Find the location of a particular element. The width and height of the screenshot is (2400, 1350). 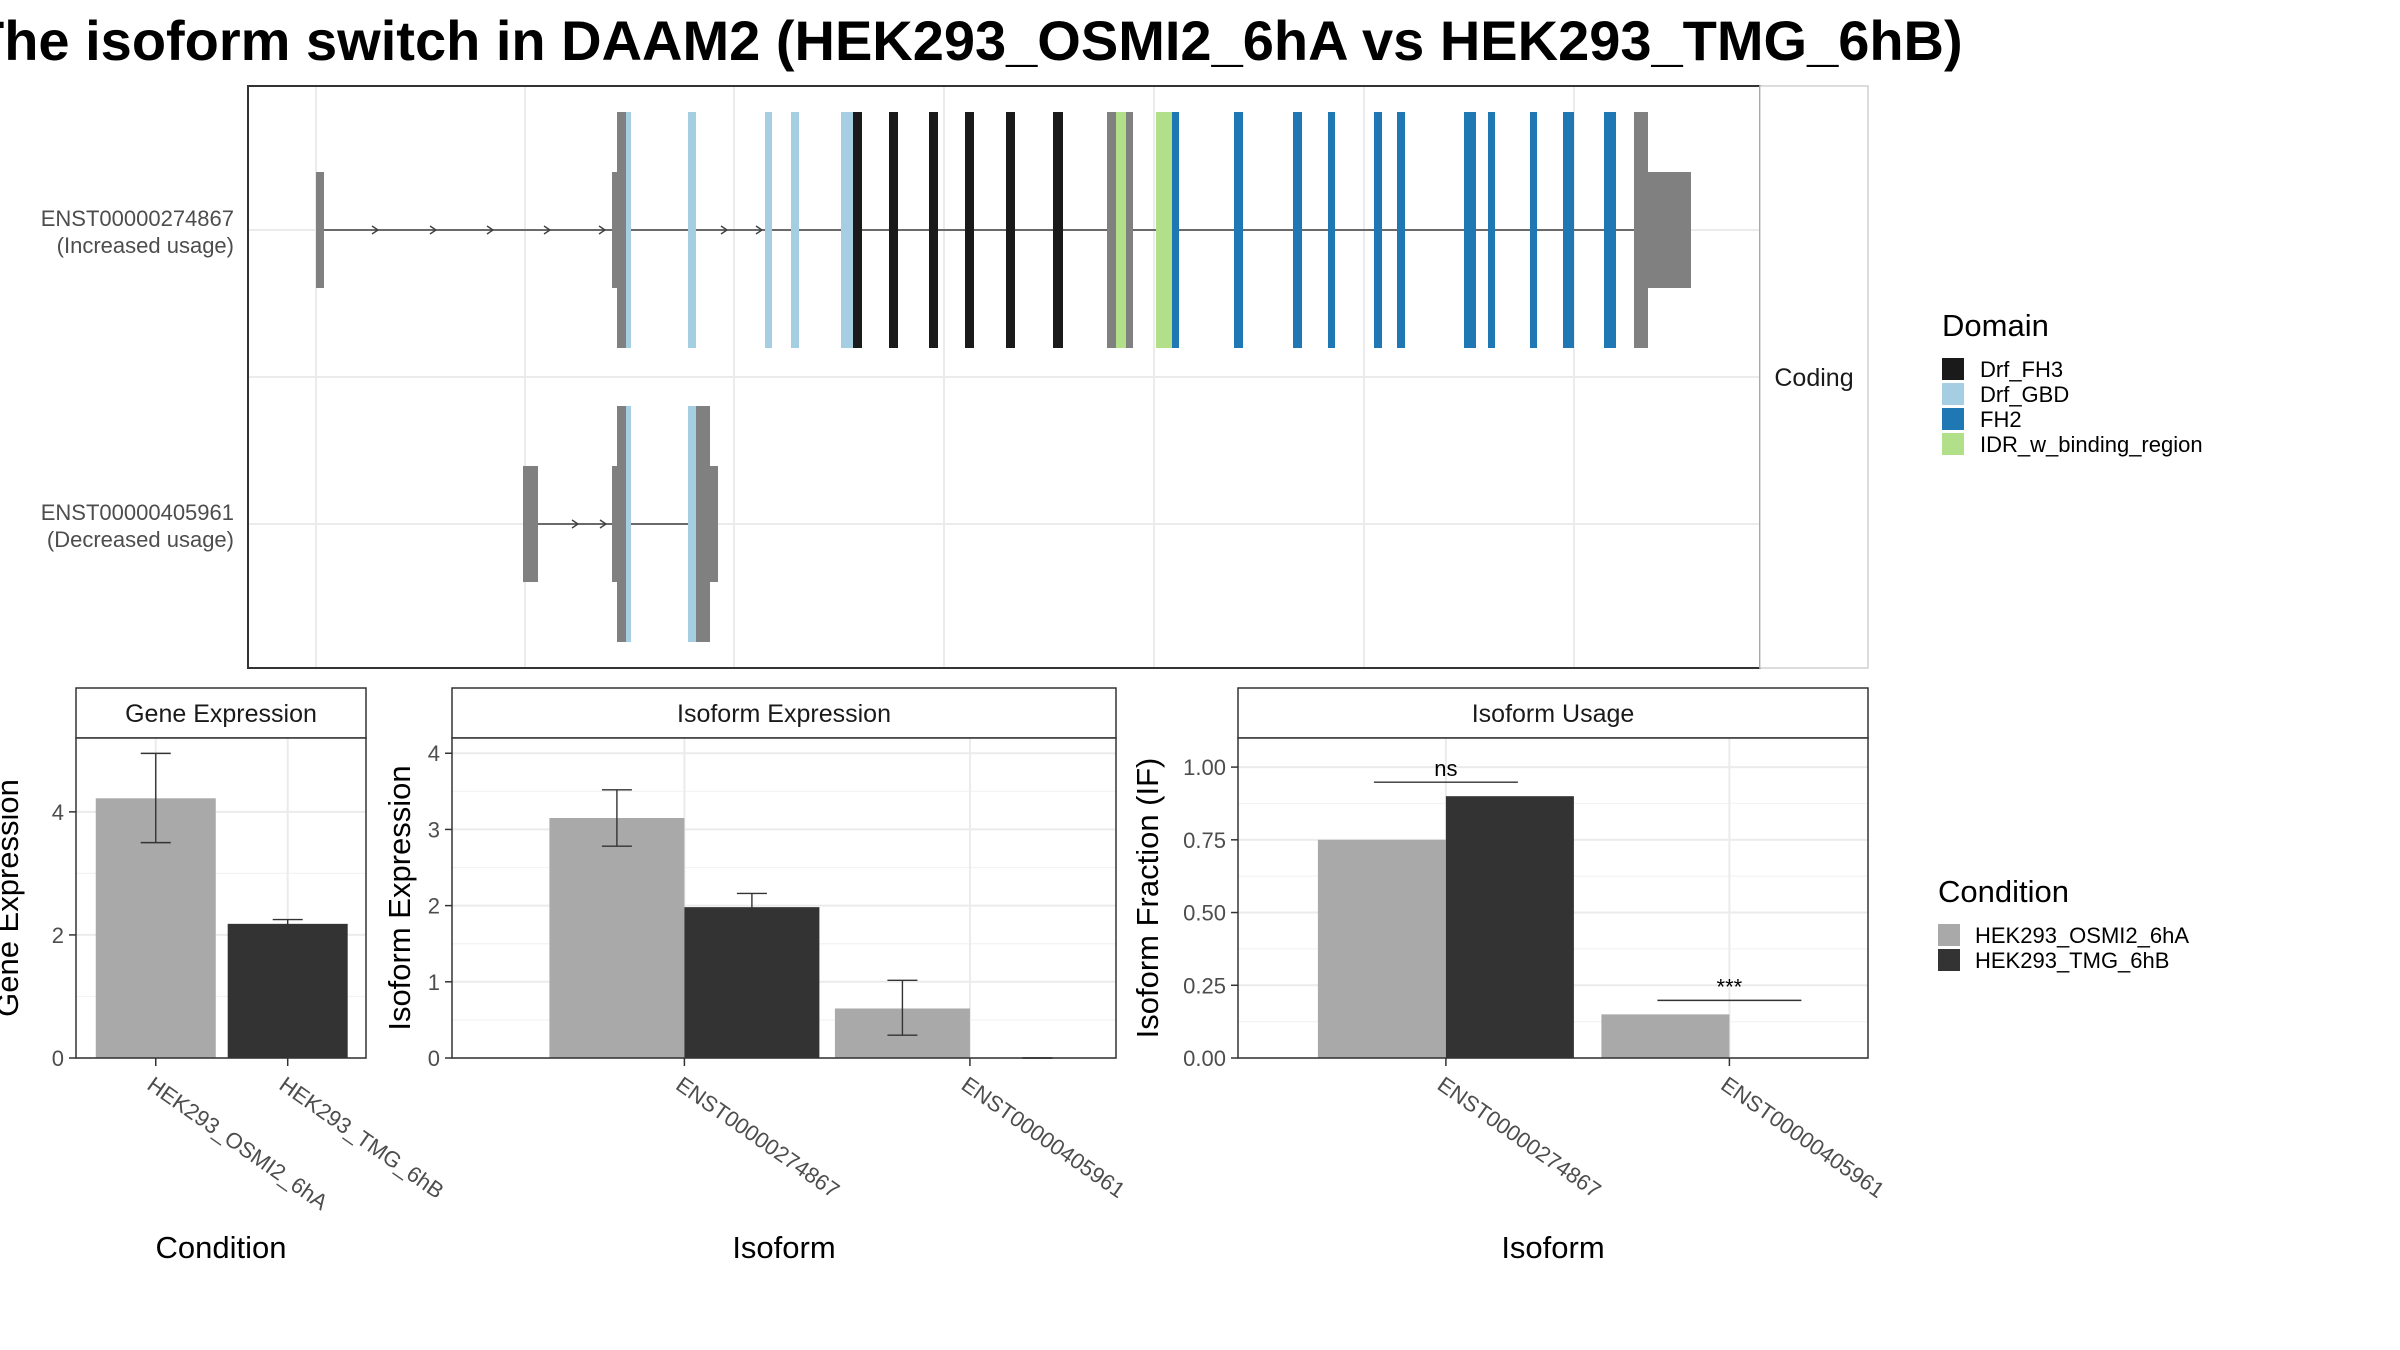

condition-swatch-osmi2 is located at coordinates (1949, 935).